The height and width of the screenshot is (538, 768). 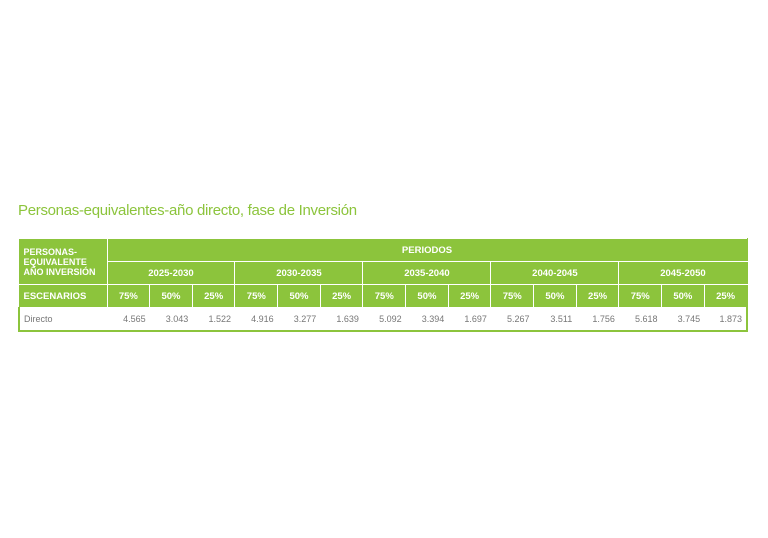 What do you see at coordinates (55, 261) in the screenshot?
I see `corner-line: EQUIVALENTE` at bounding box center [55, 261].